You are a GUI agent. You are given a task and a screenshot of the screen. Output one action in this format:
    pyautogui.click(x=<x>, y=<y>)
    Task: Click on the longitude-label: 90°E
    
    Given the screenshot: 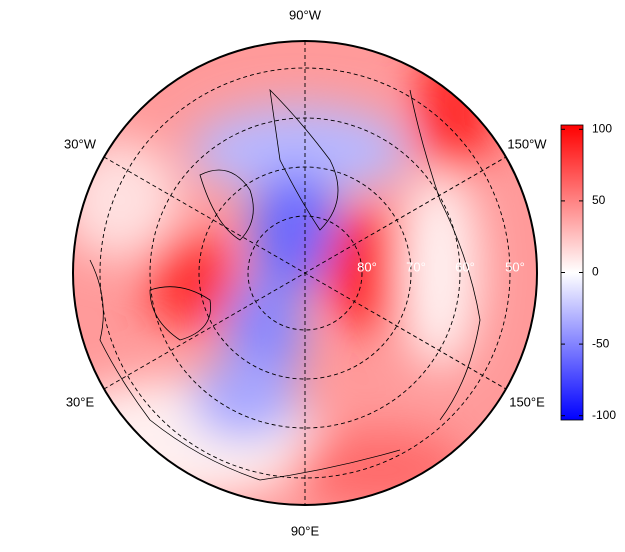 What is the action you would take?
    pyautogui.click(x=305, y=530)
    